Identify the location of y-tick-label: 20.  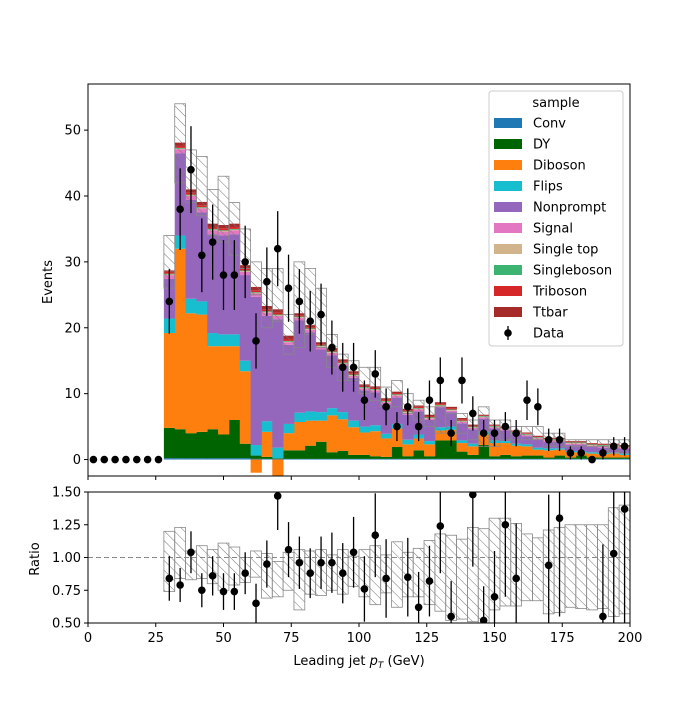
(72, 328).